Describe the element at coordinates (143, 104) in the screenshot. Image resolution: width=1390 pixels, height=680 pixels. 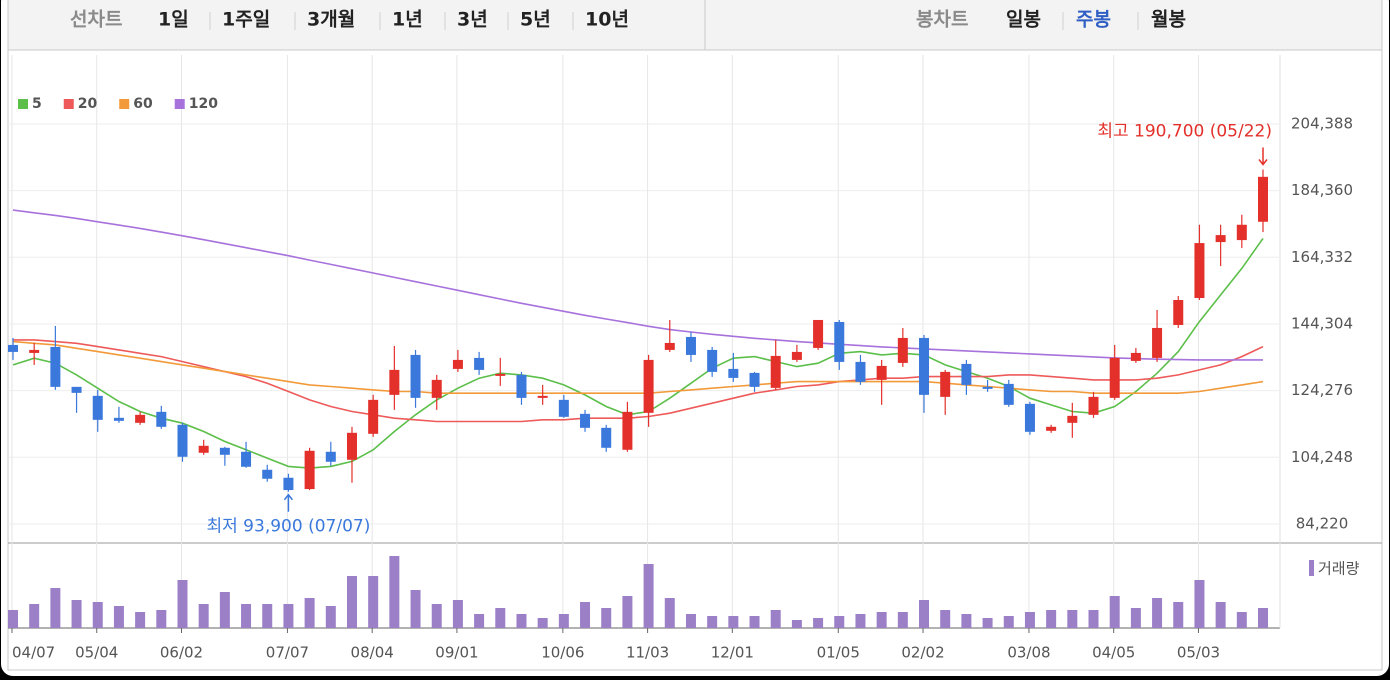
I see `legend-label: 60` at that location.